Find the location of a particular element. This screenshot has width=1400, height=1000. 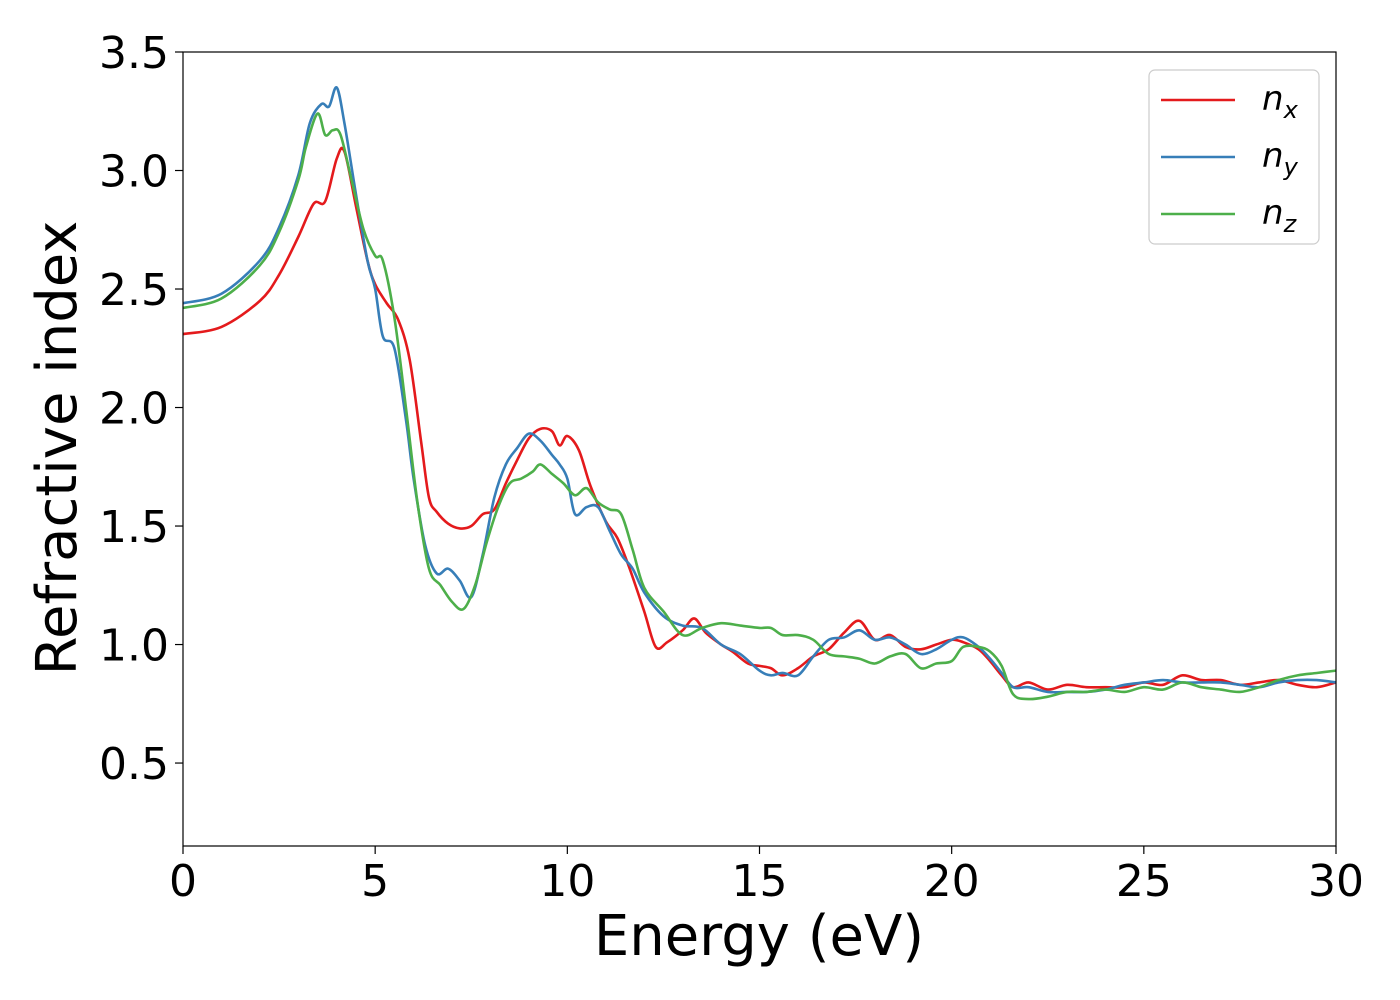

legend-label-n-z: nz is located at coordinates (1280, 215).